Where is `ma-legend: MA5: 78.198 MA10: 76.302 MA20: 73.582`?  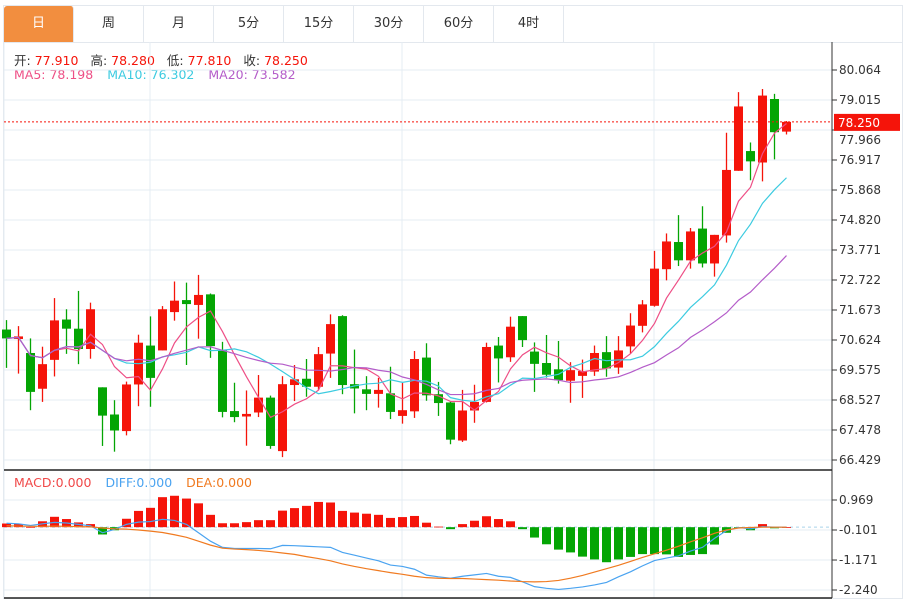 ma-legend: MA5: 78.198 MA10: 76.302 MA20: 73.582 is located at coordinates (157, 74).